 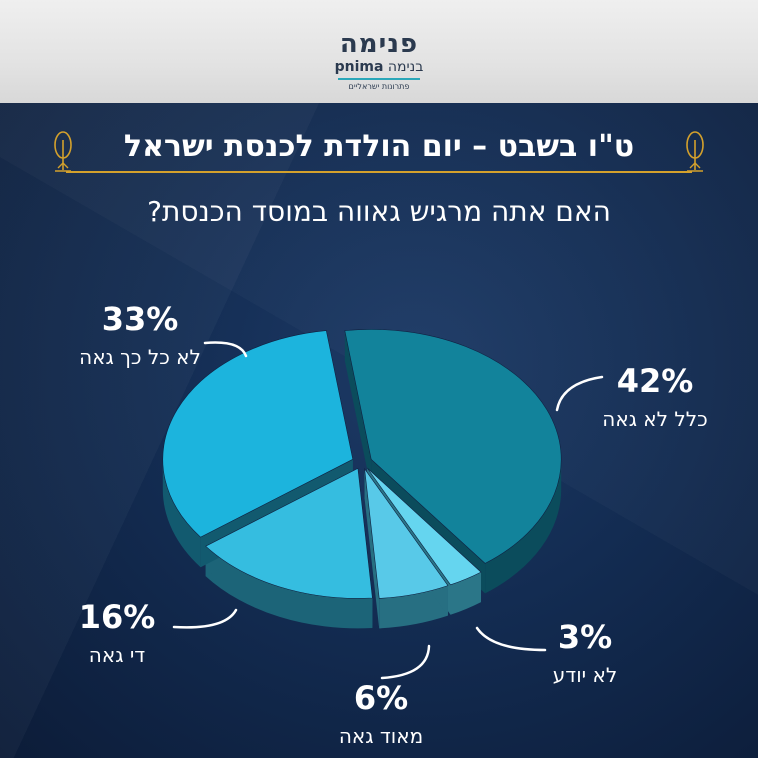 What do you see at coordinates (381, 736) in the screenshot?
I see `slice-category-label: מאוד גאה` at bounding box center [381, 736].